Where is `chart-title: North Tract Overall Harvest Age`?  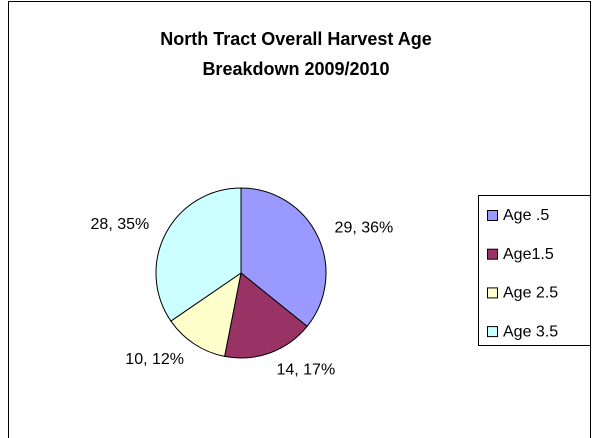
chart-title: North Tract Overall Harvest Age is located at coordinates (295, 39).